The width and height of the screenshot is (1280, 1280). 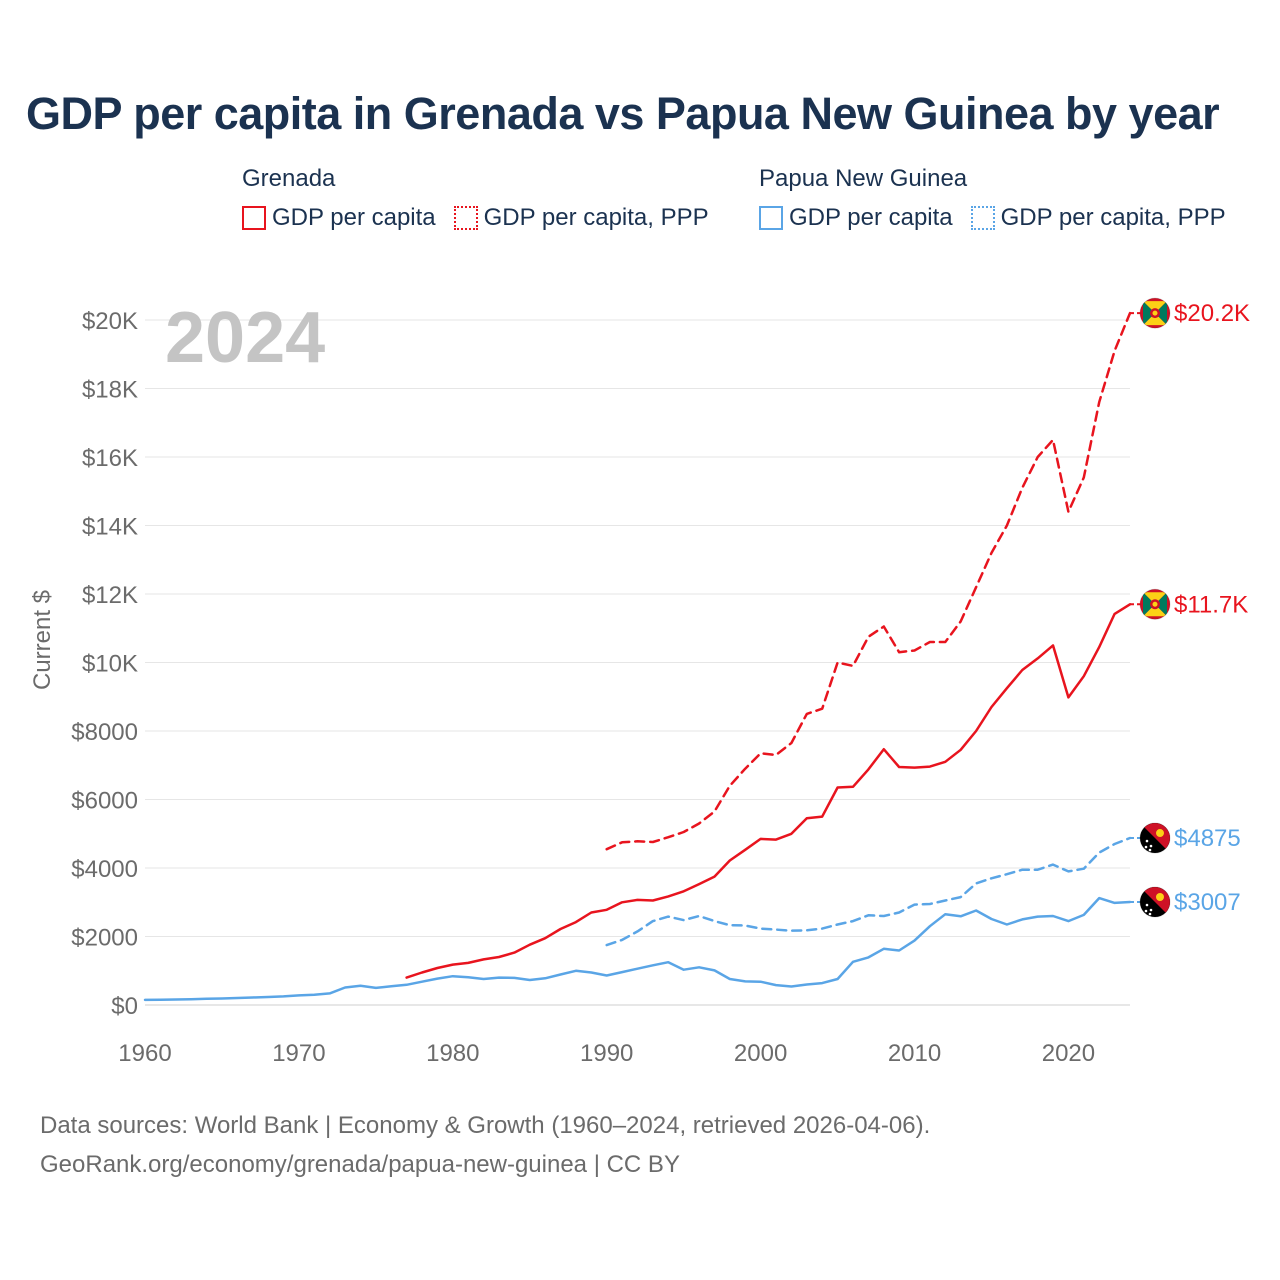 What do you see at coordinates (104, 801) in the screenshot?
I see `y-tick-label: $6000` at bounding box center [104, 801].